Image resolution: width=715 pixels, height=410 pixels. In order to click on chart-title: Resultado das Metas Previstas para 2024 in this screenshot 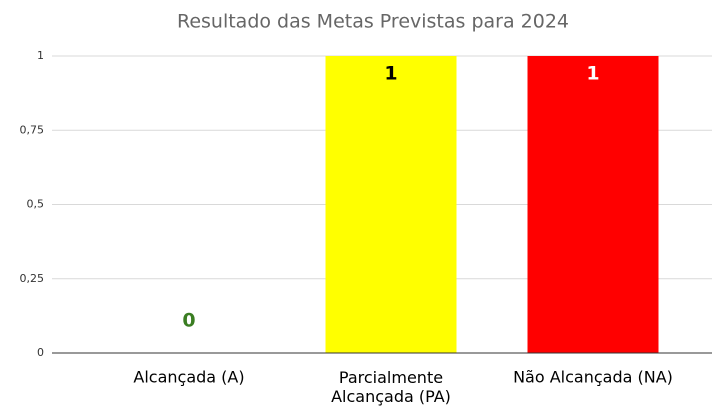, I will do `click(373, 22)`.